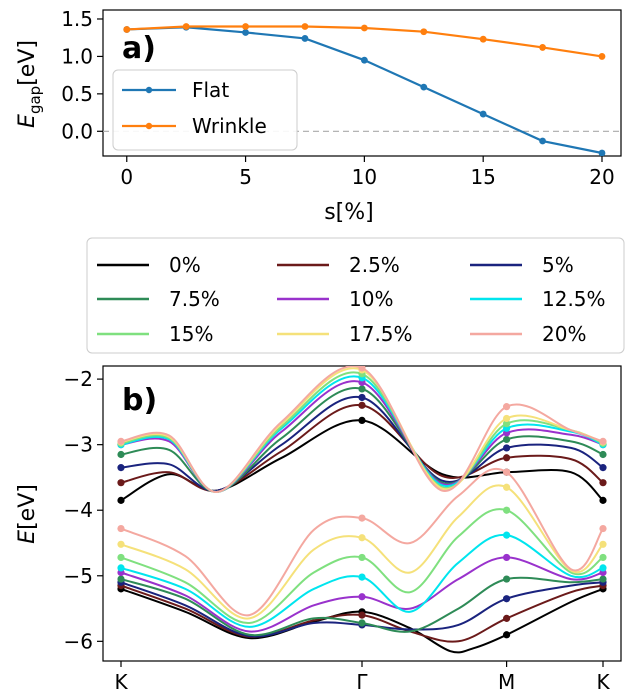  I want to click on panel-b-ylabel: E[eV], so click(27, 514).